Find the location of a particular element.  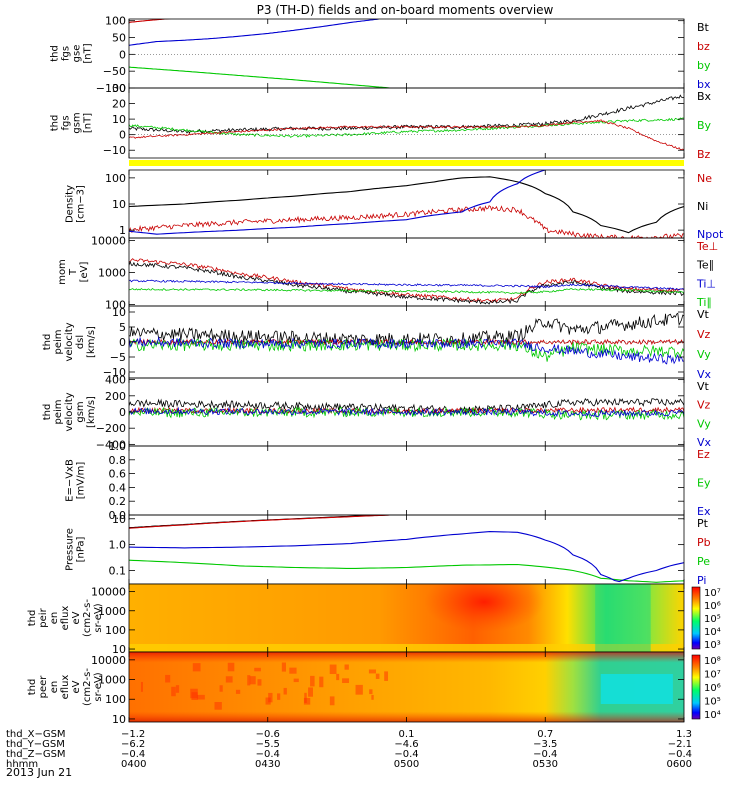

legend-fgs_gsm: Bx By Bz is located at coordinates (704, 125).